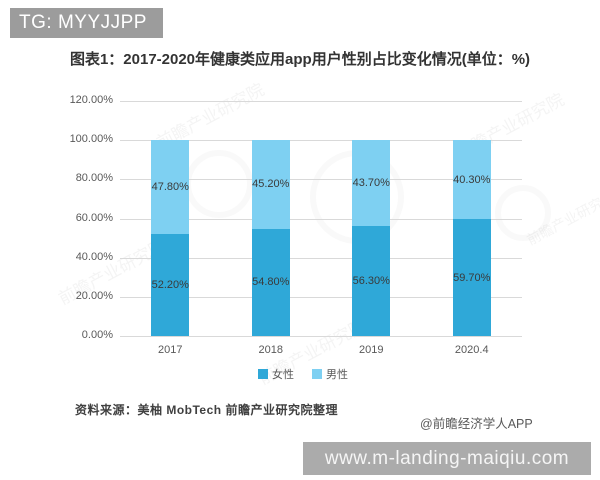 The height and width of the screenshot is (480, 600). What do you see at coordinates (91, 100) in the screenshot?
I see `y-axis-tick-label: 120.00%` at bounding box center [91, 100].